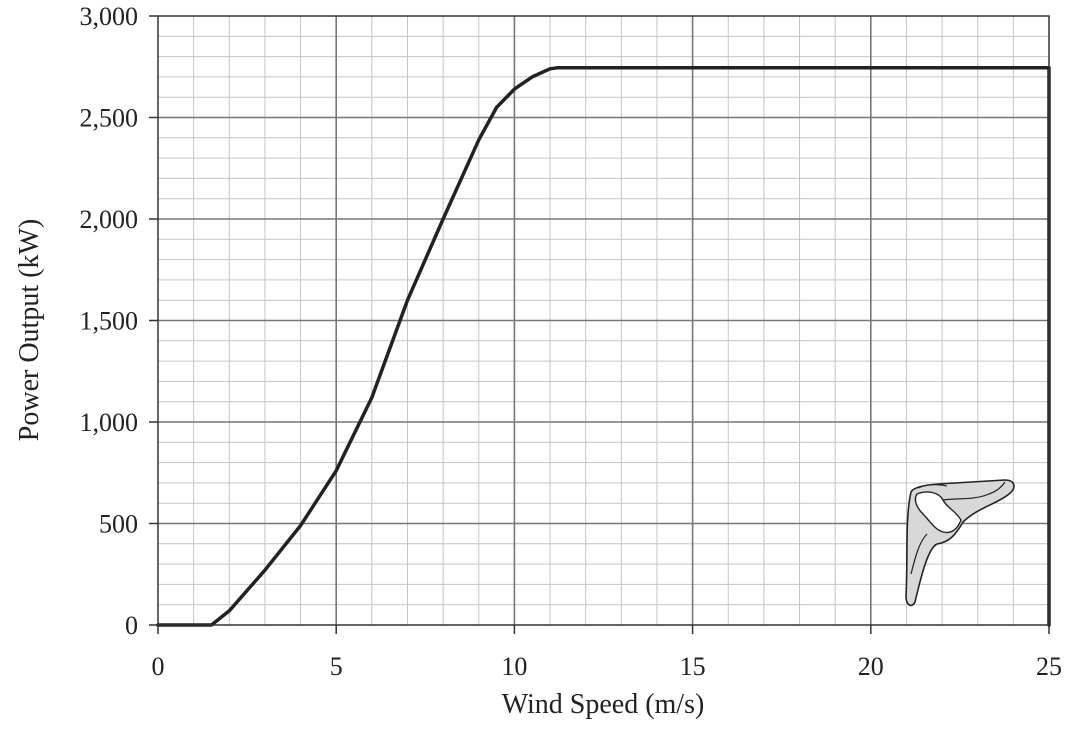 The width and height of the screenshot is (1069, 735). What do you see at coordinates (109, 219) in the screenshot?
I see `y-tick-label: 2,000` at bounding box center [109, 219].